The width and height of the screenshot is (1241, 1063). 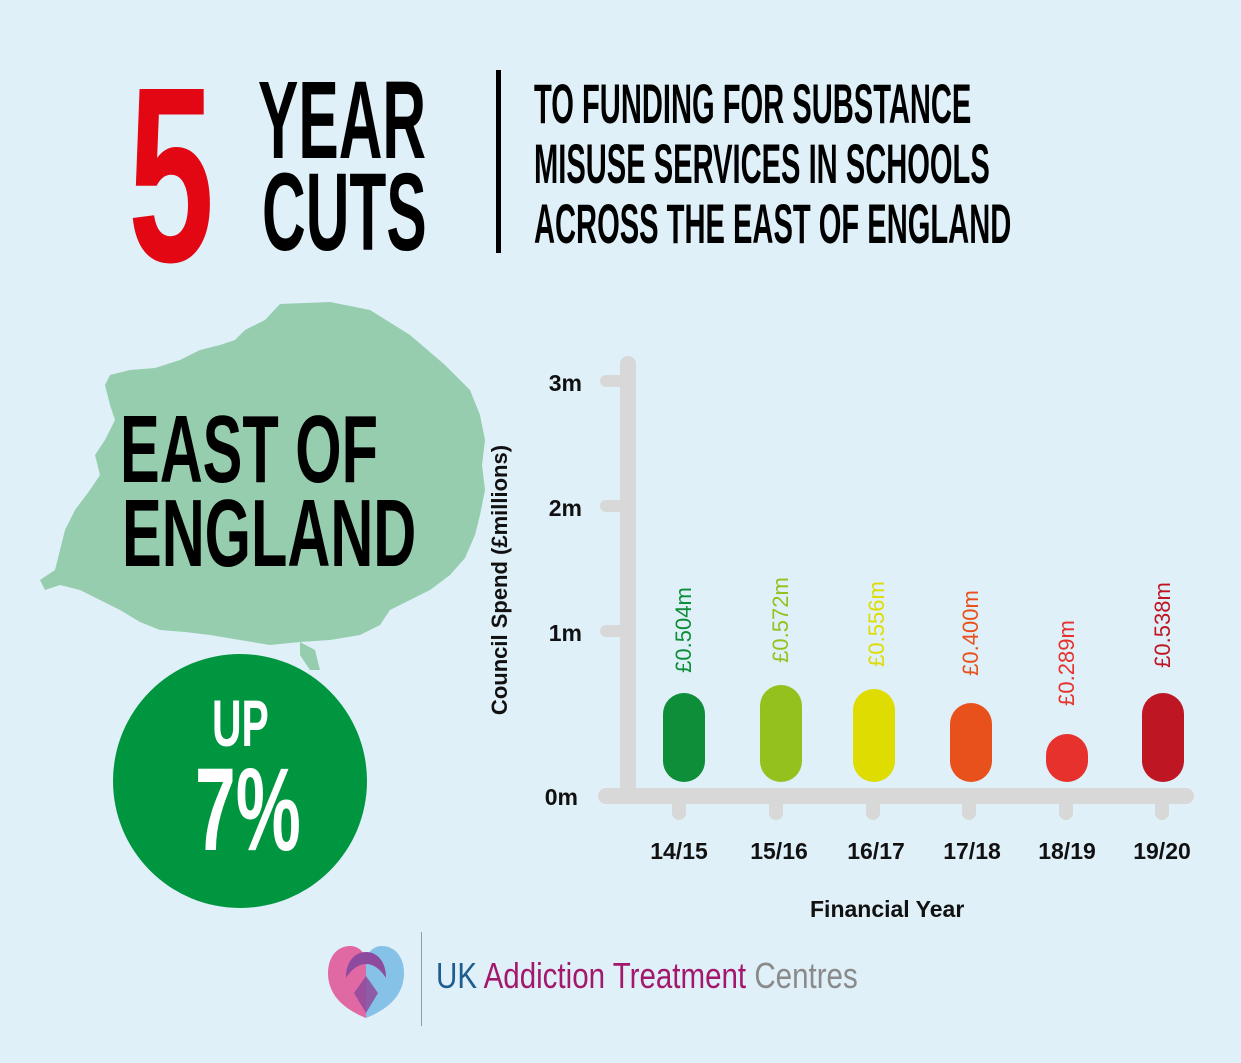 I want to click on logo-text: UK Addiction Treatment Centres, so click(x=647, y=976).